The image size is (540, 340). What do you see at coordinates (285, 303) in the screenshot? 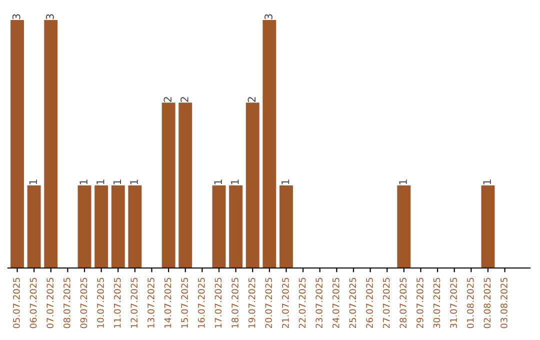
I see `x-tick-label: 21.07.2025` at bounding box center [285, 303].